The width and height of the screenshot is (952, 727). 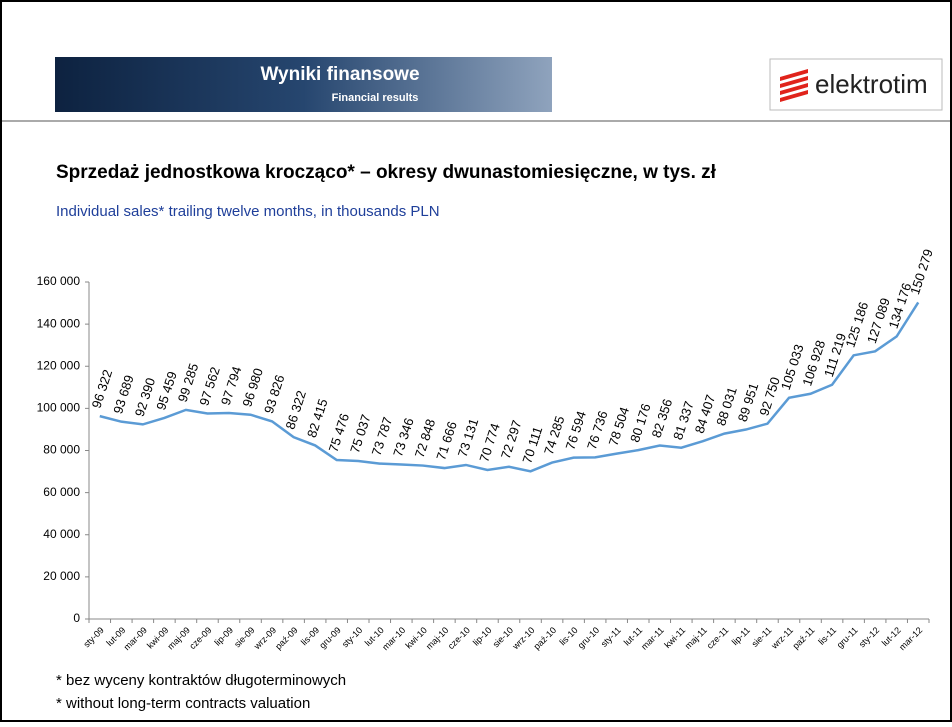 What do you see at coordinates (183, 703) in the screenshot?
I see `footnote: * without long-term contracts valuation` at bounding box center [183, 703].